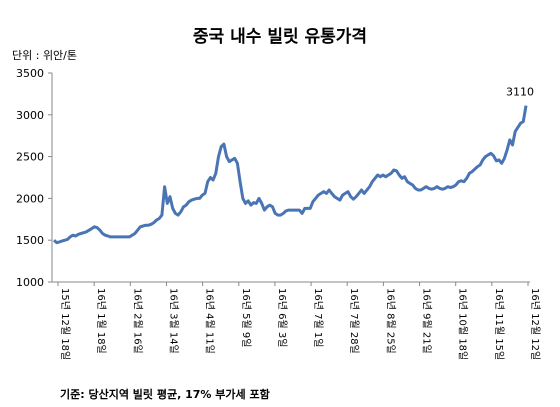 The image size is (560, 407). I want to click on chart-title: 중국 내수 빌릿 유통가격, so click(280, 37).